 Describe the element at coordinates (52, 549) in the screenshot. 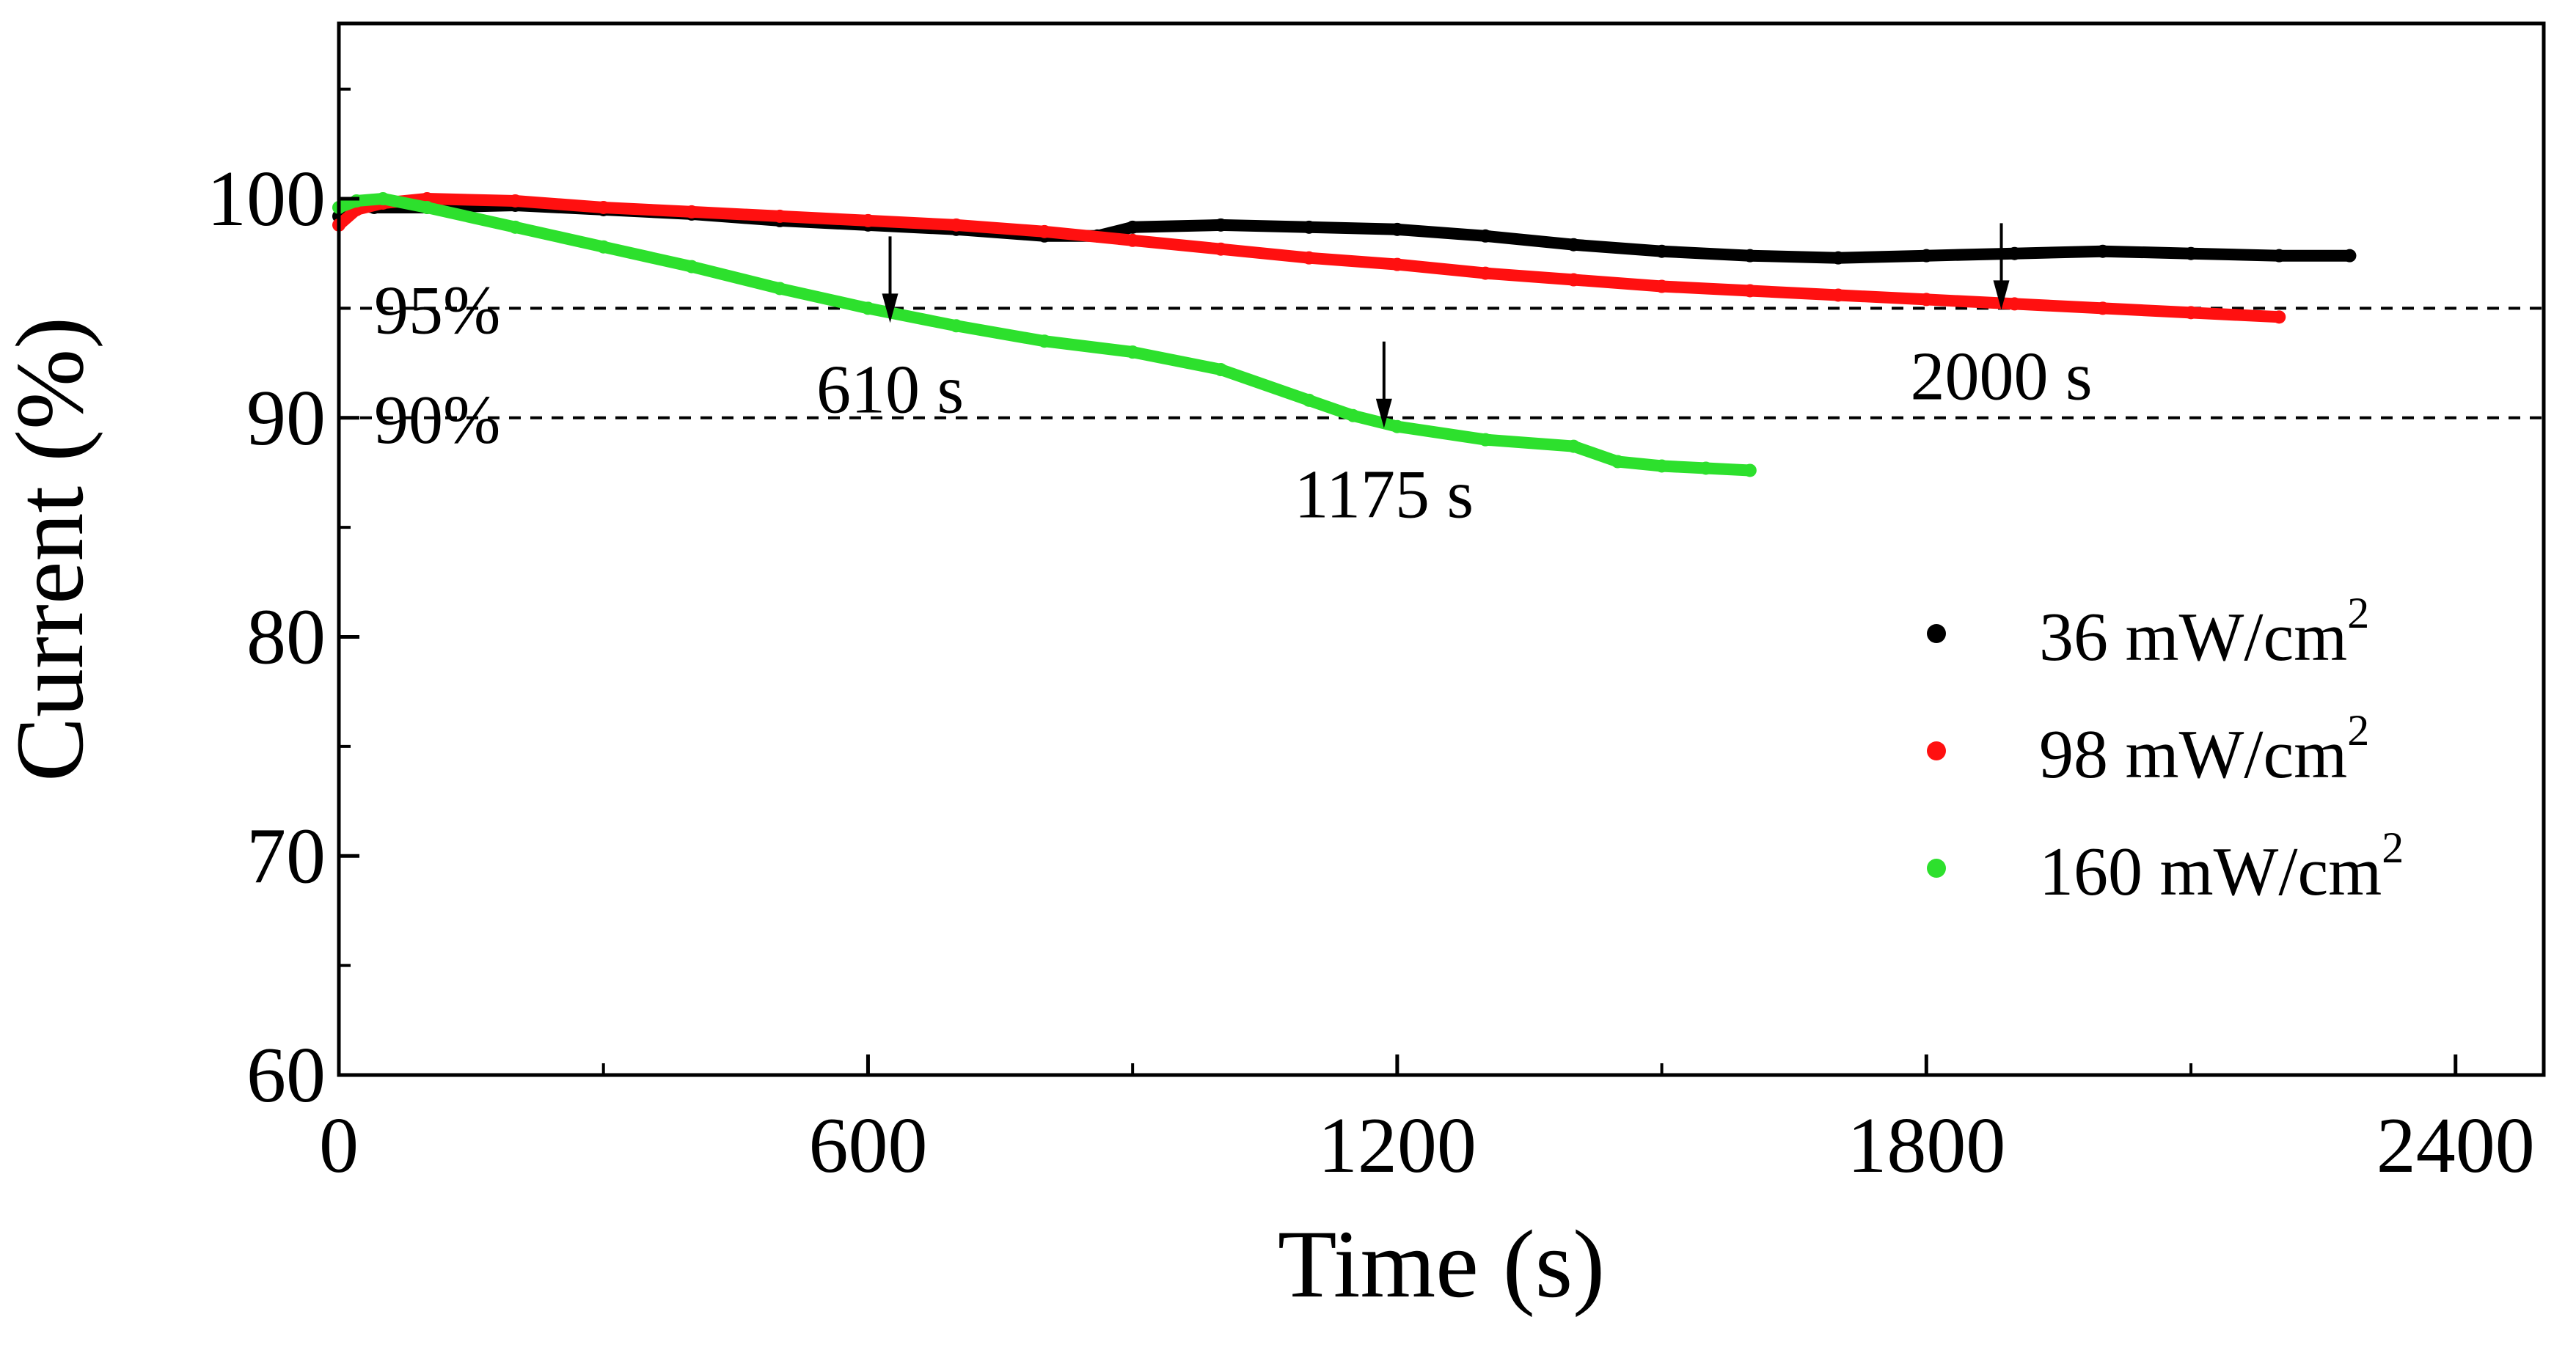

I see `y-axis-title: Current (%)` at that location.